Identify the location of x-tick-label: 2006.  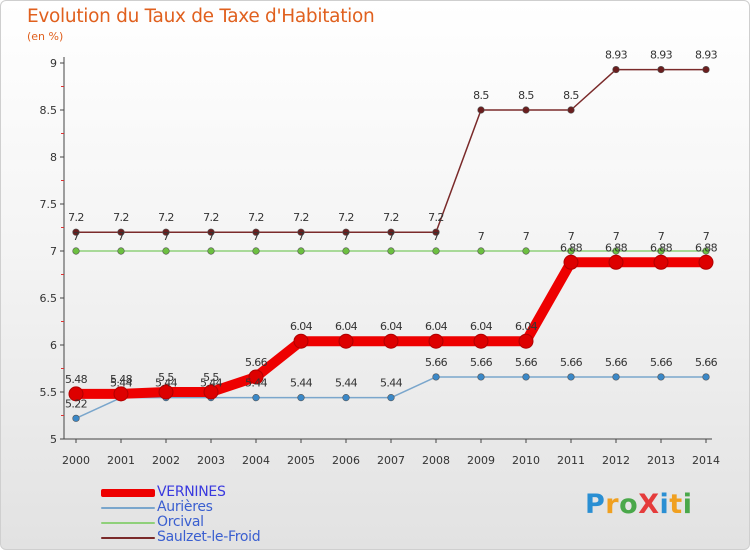
(346, 460).